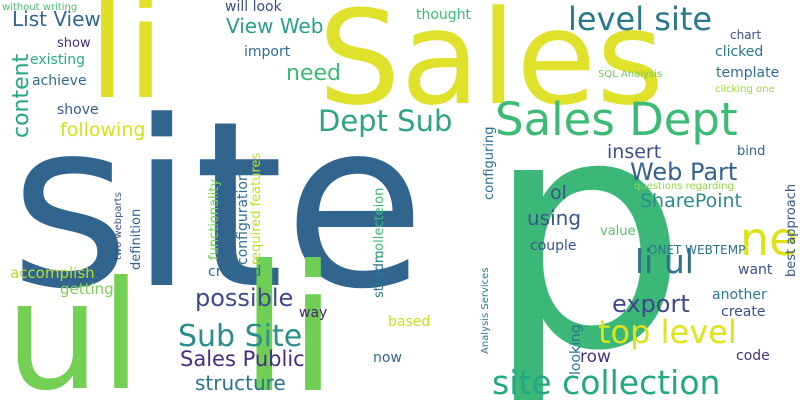 This screenshot has height=400, width=800. Describe the element at coordinates (52, 273) in the screenshot. I see `word-accomplish: accomplish` at that location.